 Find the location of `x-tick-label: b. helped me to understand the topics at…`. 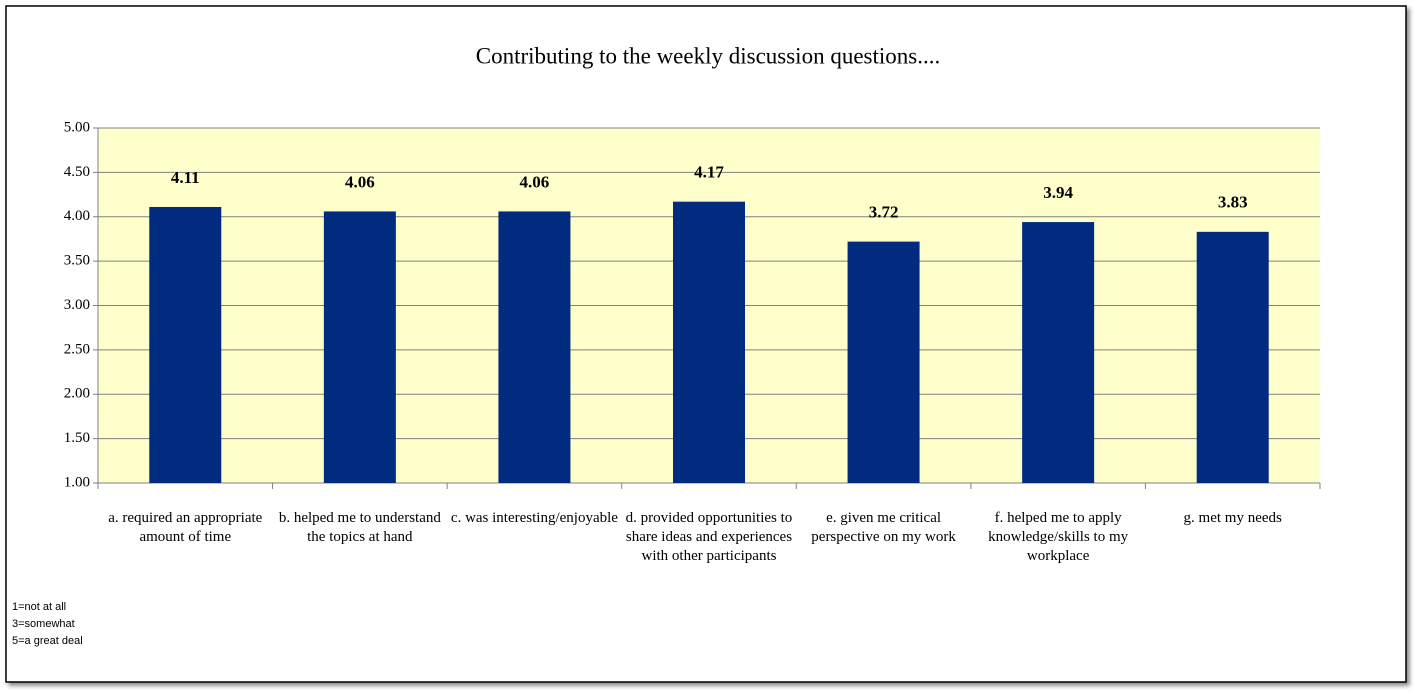

x-tick-label: b. helped me to understand the topics at… is located at coordinates (359, 527).